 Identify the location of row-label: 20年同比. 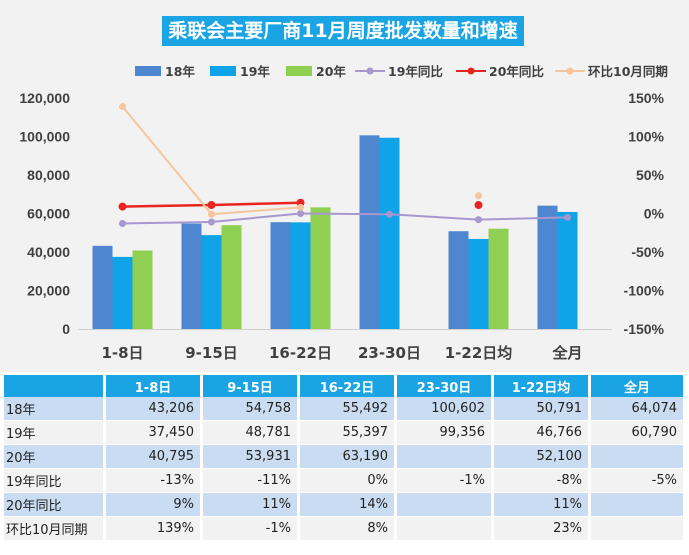
(55, 505).